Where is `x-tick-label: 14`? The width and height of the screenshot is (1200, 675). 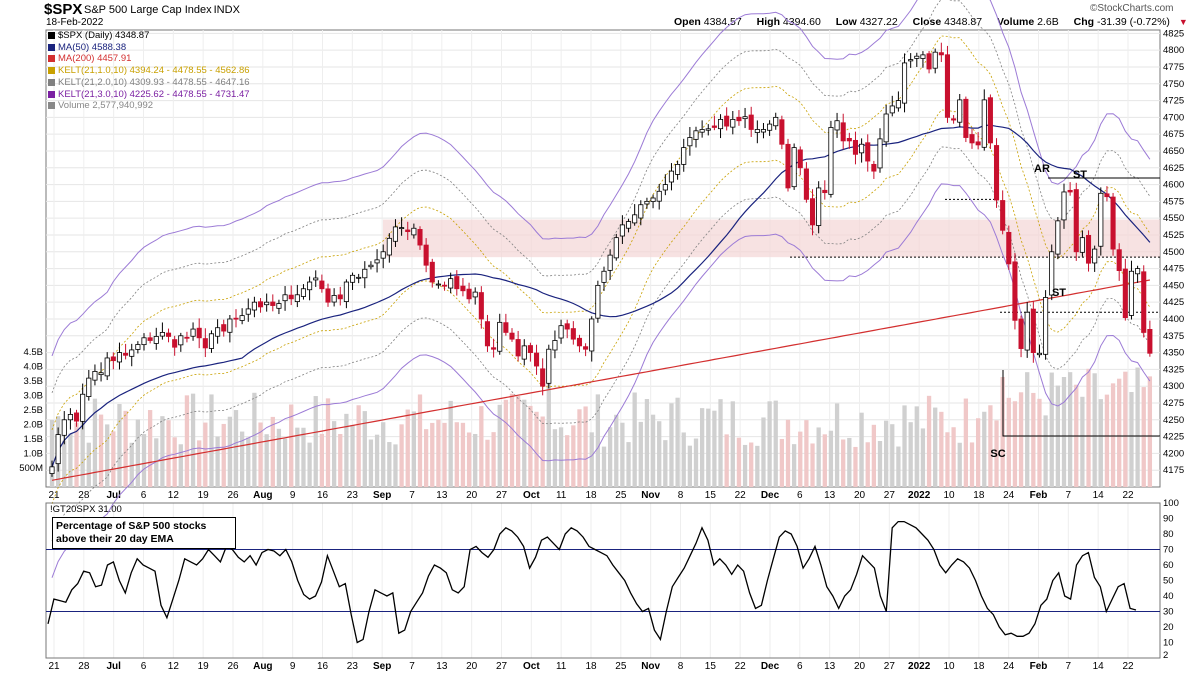
x-tick-label: 14 is located at coordinates (1099, 495).